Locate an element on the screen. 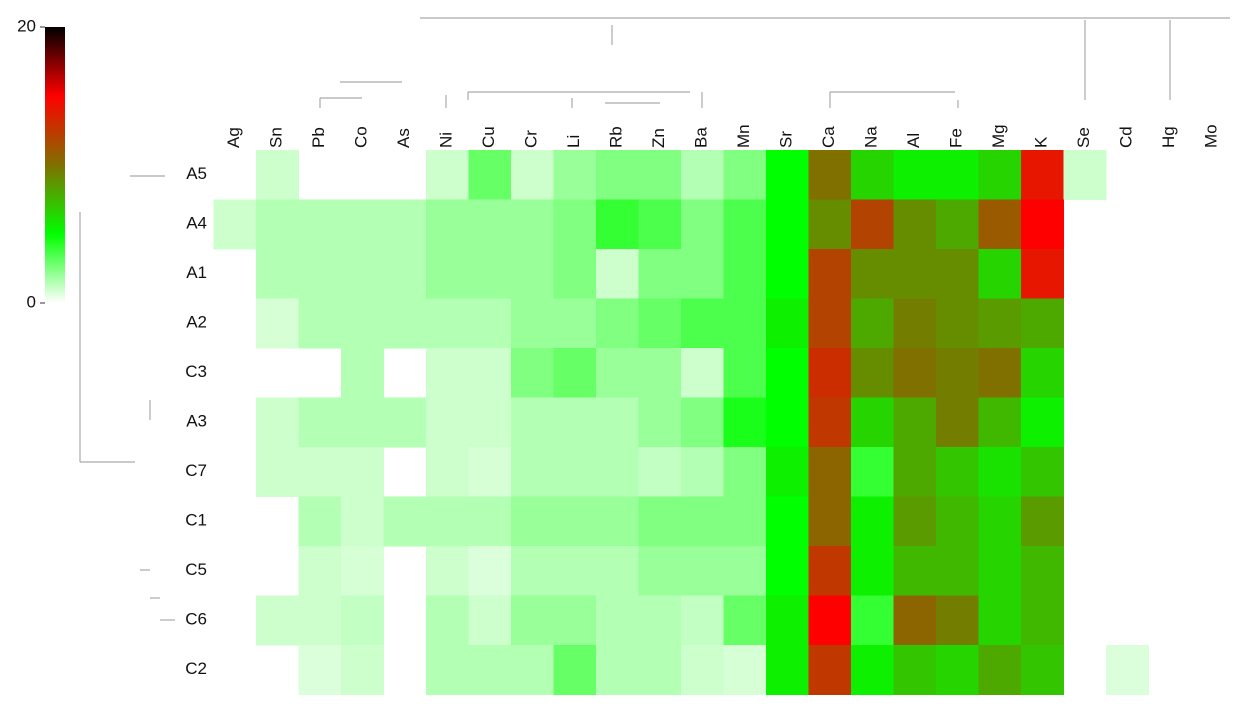 The height and width of the screenshot is (717, 1237). column-label: Sn is located at coordinates (276, 137).